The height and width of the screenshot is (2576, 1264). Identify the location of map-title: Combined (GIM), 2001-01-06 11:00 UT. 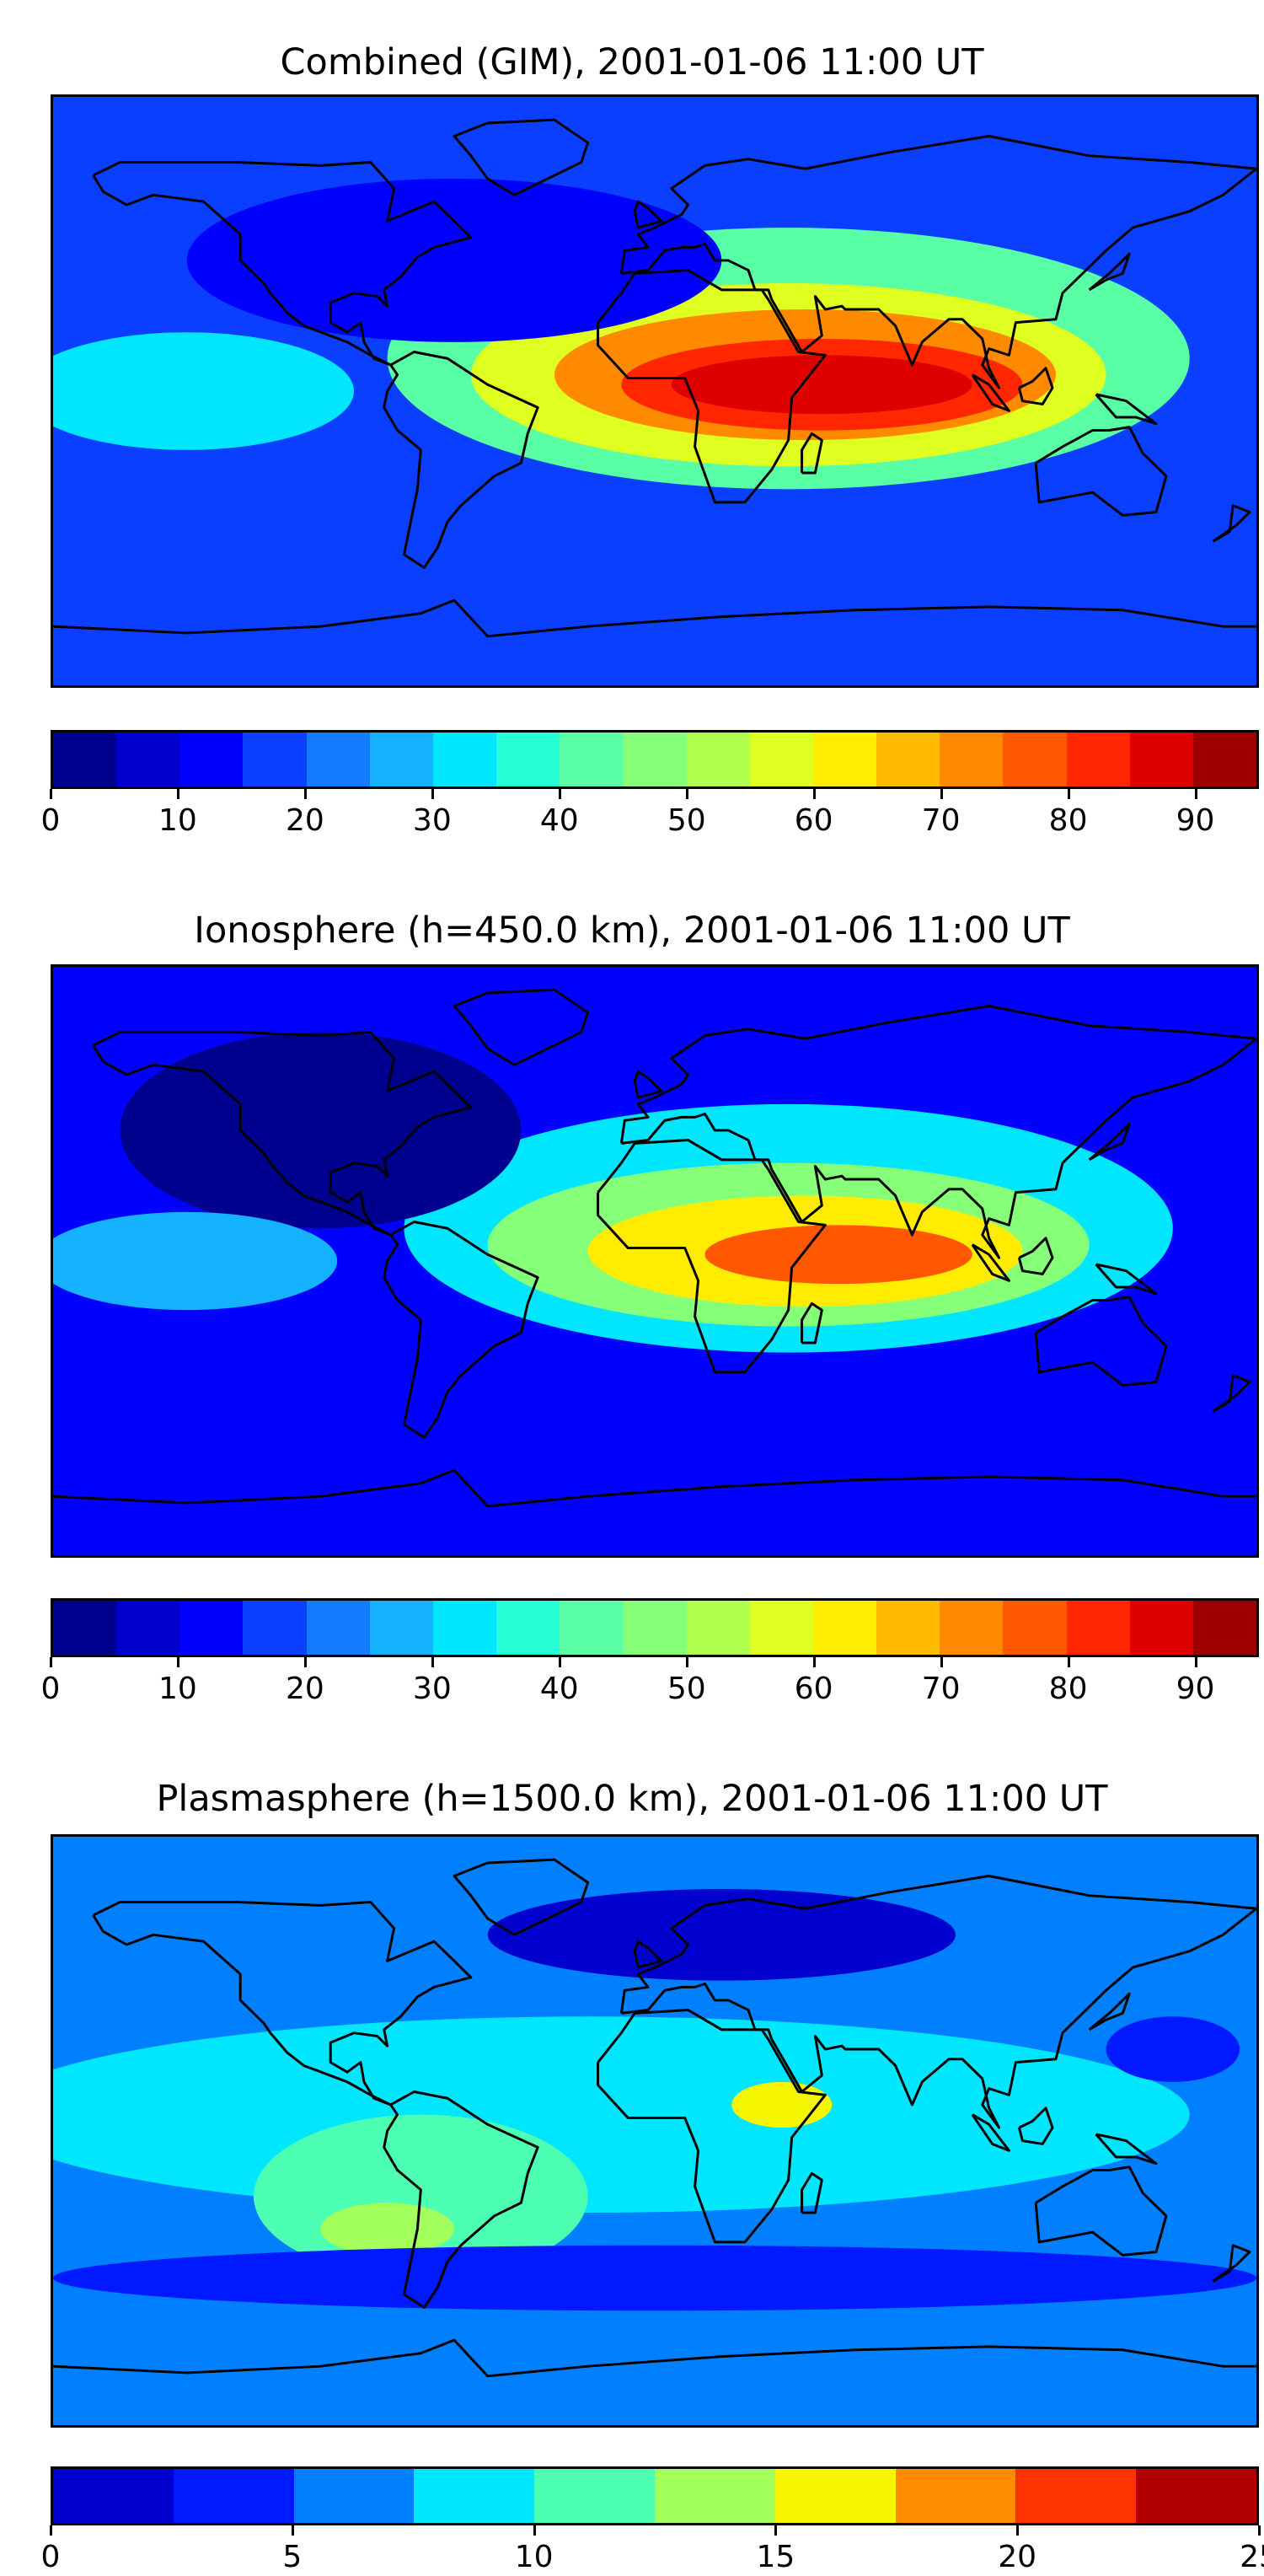
(632, 62).